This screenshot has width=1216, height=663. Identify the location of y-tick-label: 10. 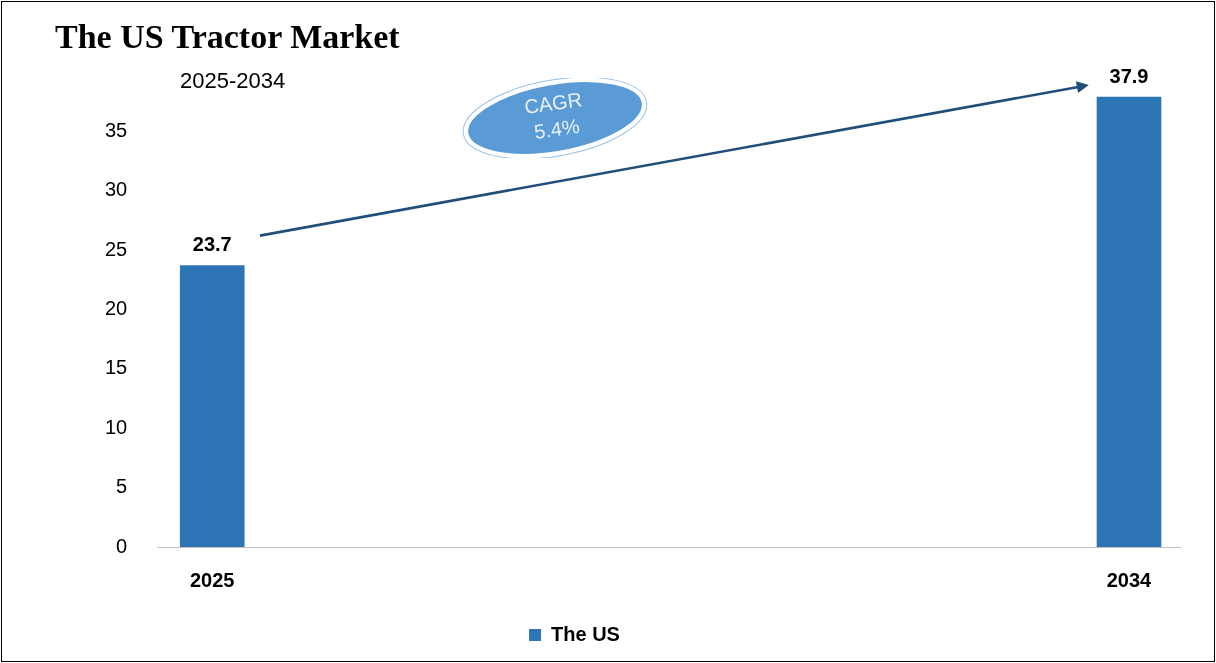
(116, 426).